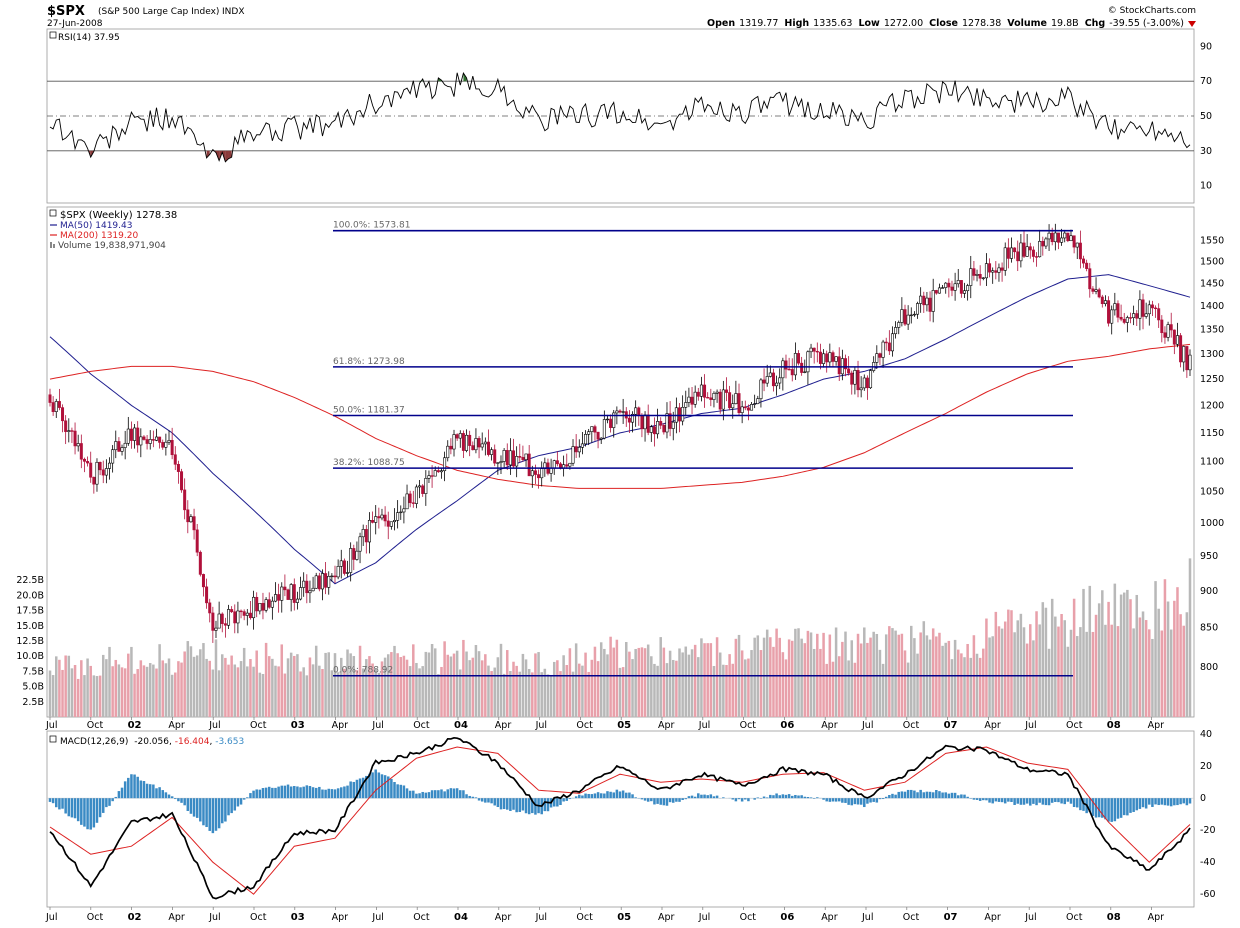 The height and width of the screenshot is (928, 1240). What do you see at coordinates (158, 12) in the screenshot?
I see `symbol-name: (S&P 500 Large Cap Index)` at bounding box center [158, 12].